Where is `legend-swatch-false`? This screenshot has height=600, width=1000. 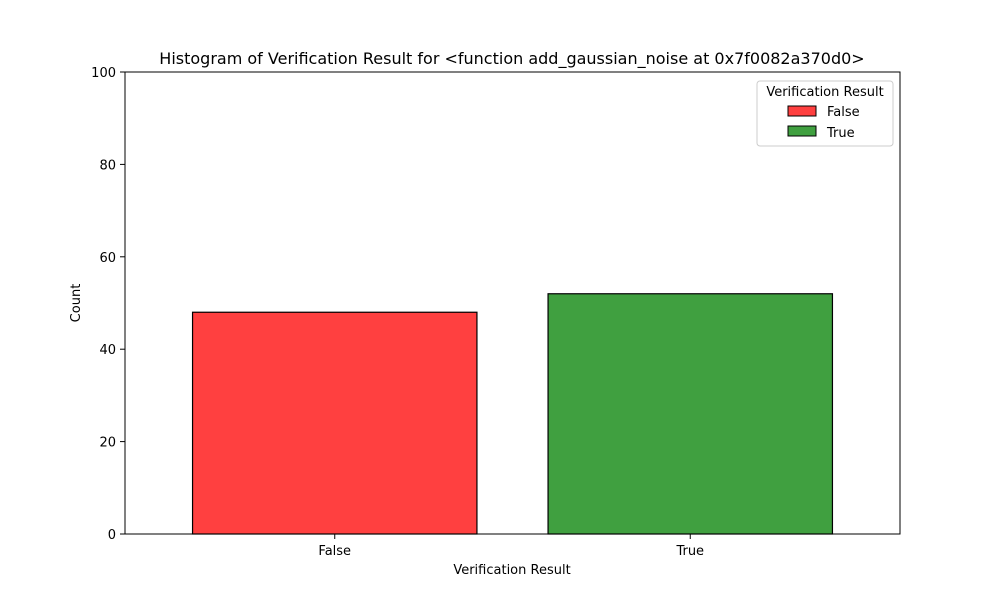 legend-swatch-false is located at coordinates (802, 111).